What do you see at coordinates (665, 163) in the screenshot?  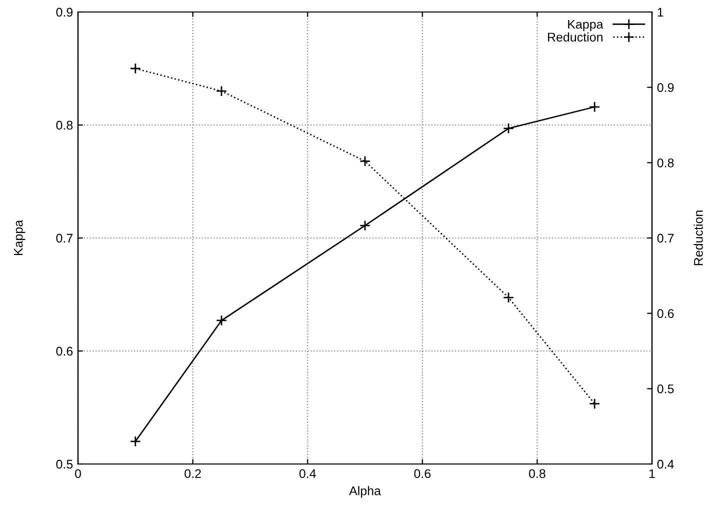 I see `y2-tick-label: 0.8` at bounding box center [665, 163].